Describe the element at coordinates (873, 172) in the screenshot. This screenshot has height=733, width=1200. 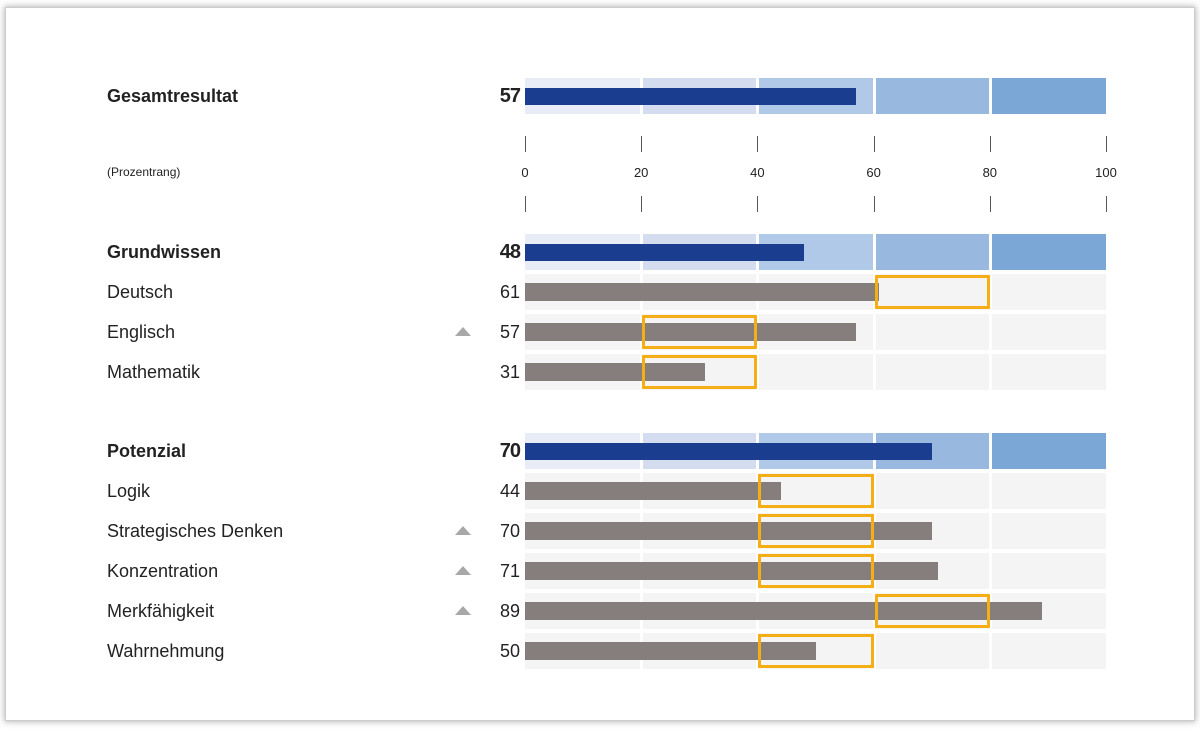
I see `axis-tick-label: 60` at that location.